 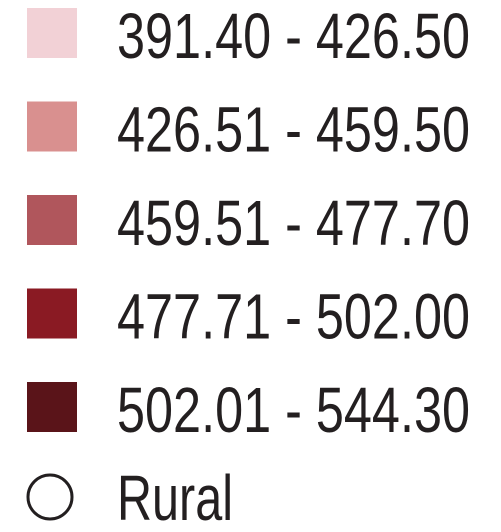 What do you see at coordinates (293, 317) in the screenshot?
I see `legend-label: 477.71 - 502.00` at bounding box center [293, 317].